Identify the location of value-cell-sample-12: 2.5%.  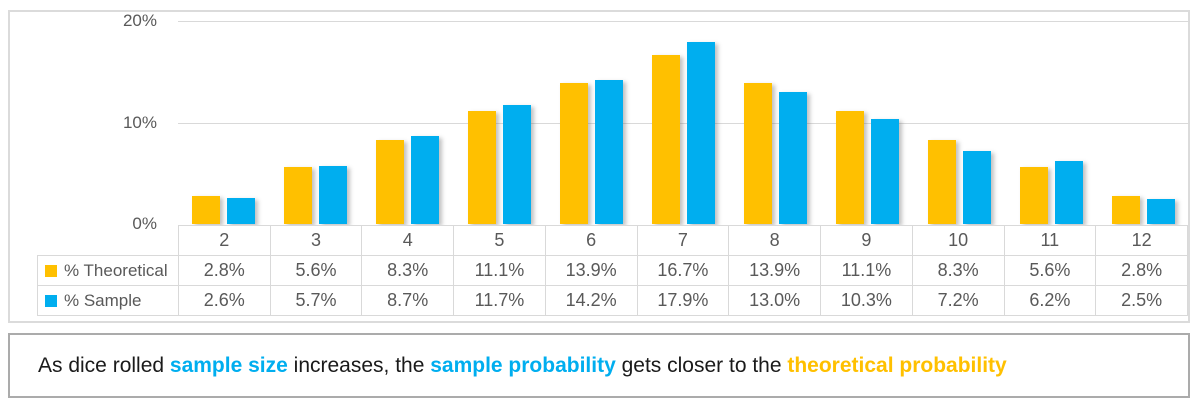
(1141, 300).